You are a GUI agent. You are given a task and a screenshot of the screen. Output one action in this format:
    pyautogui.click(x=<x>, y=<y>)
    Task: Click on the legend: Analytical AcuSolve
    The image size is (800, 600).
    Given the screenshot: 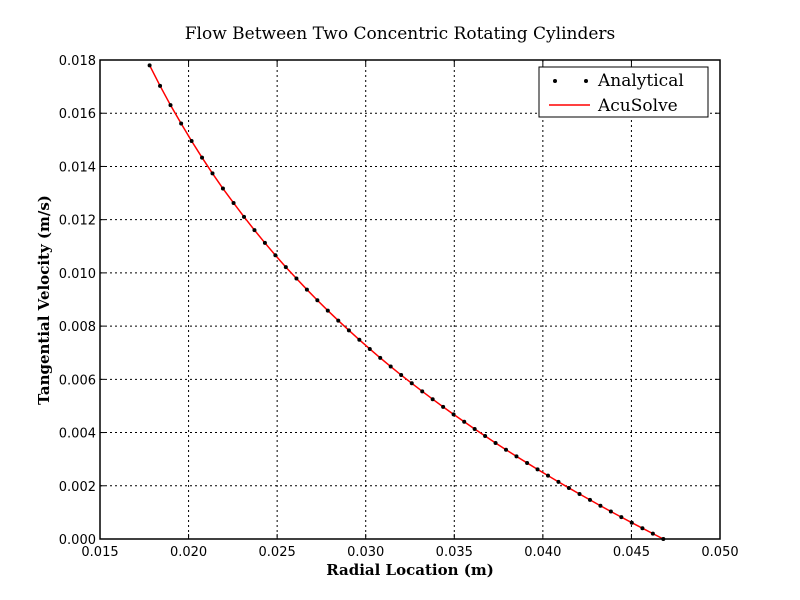 What is the action you would take?
    pyautogui.click(x=623, y=92)
    